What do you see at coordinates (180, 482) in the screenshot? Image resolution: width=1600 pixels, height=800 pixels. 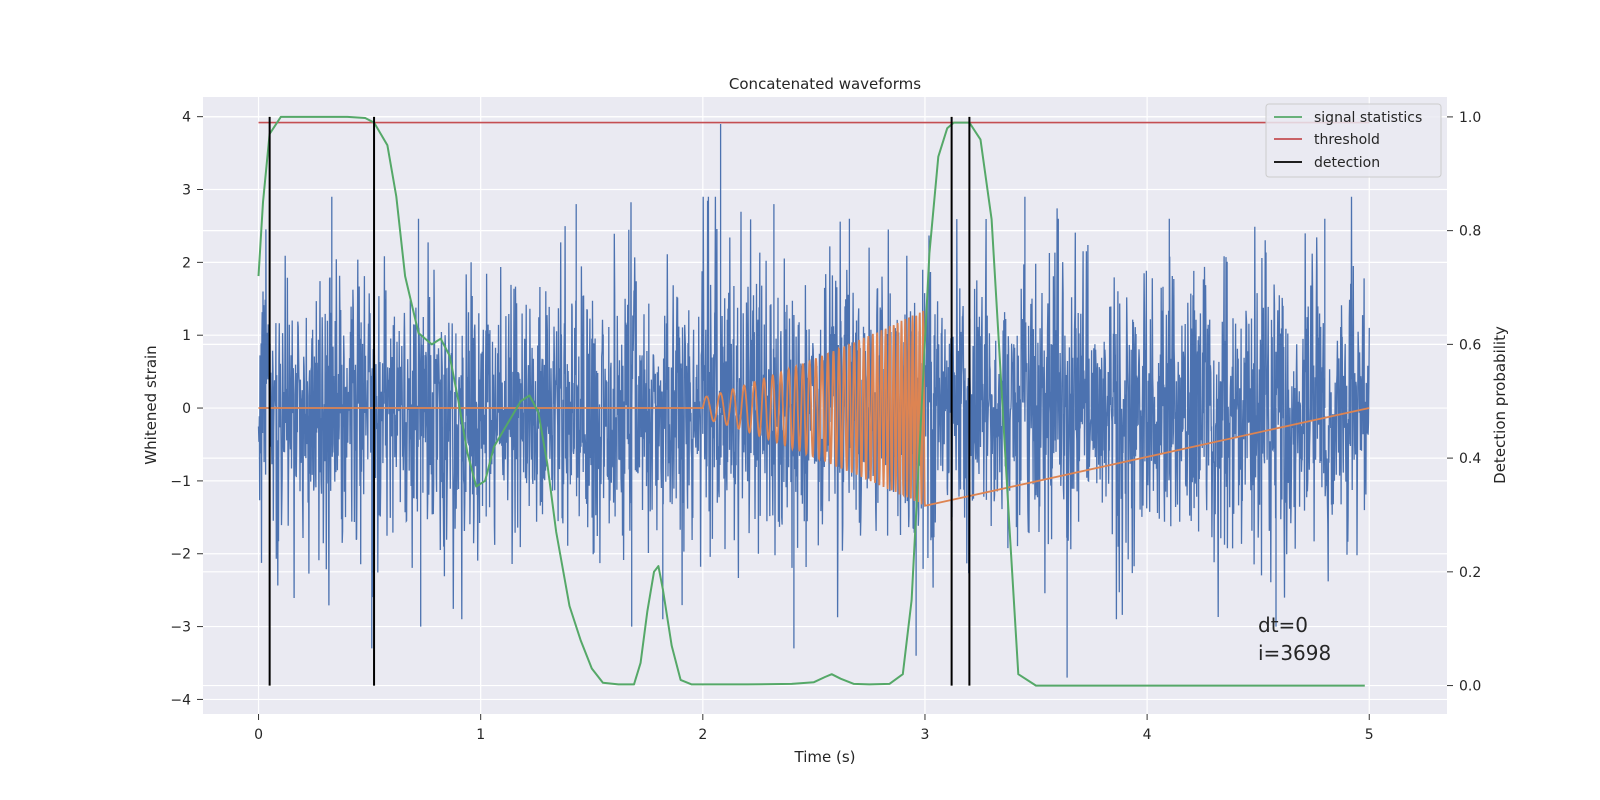 I see `y-tick-label: −1` at bounding box center [180, 482].